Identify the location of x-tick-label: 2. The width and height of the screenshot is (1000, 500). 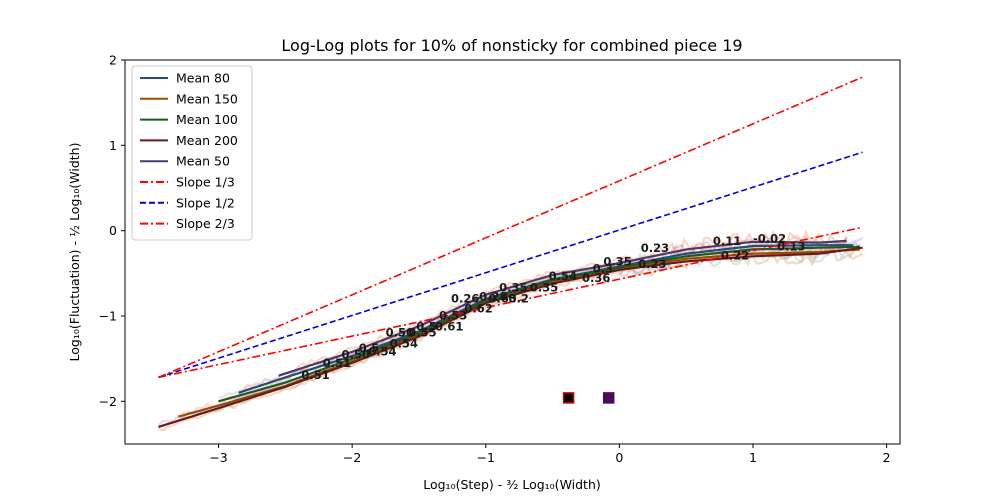
(887, 457).